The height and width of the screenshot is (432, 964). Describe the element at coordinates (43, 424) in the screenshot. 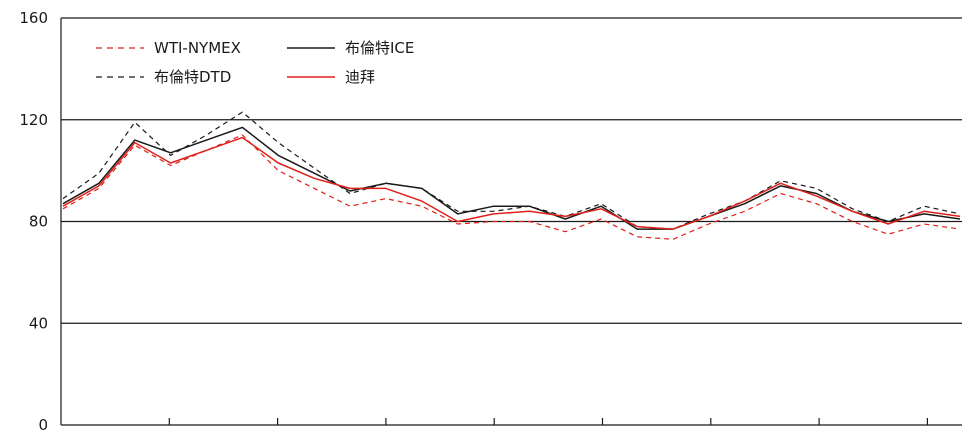

I see `y-tick-label: 0` at that location.